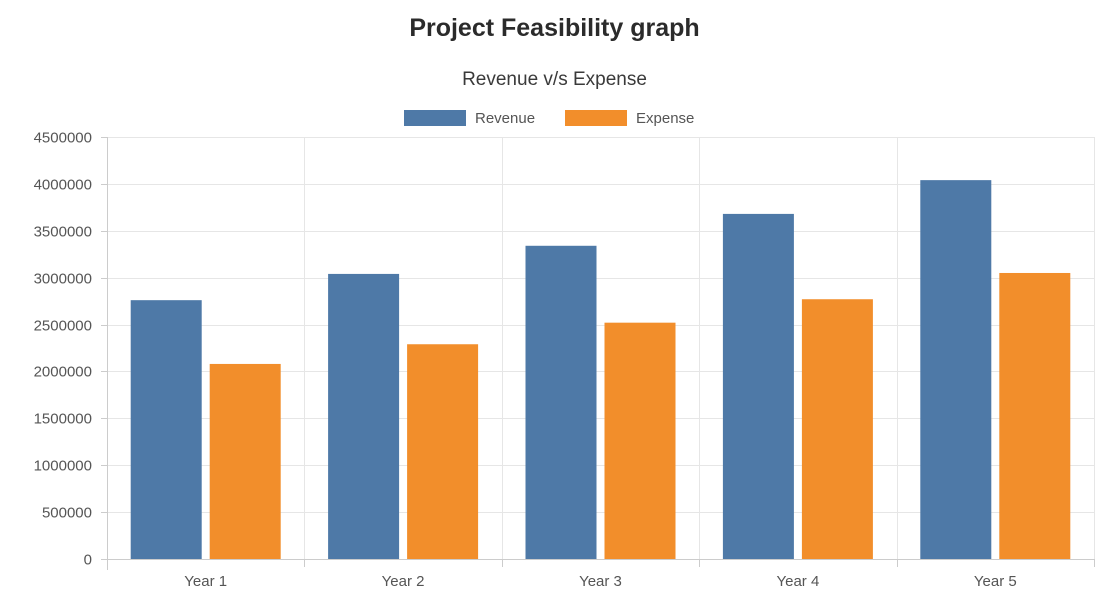 This screenshot has width=1109, height=602. Describe the element at coordinates (629, 118) in the screenshot. I see `legend-item-expense: Expense` at that location.